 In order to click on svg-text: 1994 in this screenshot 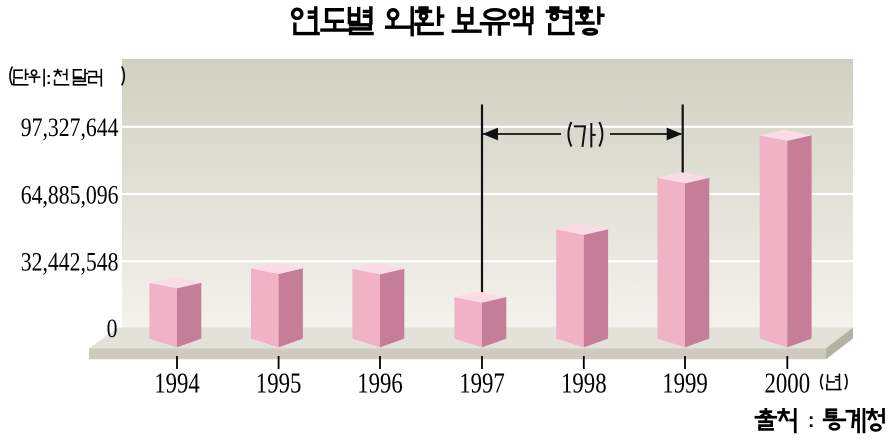, I will do `click(177, 383)`.